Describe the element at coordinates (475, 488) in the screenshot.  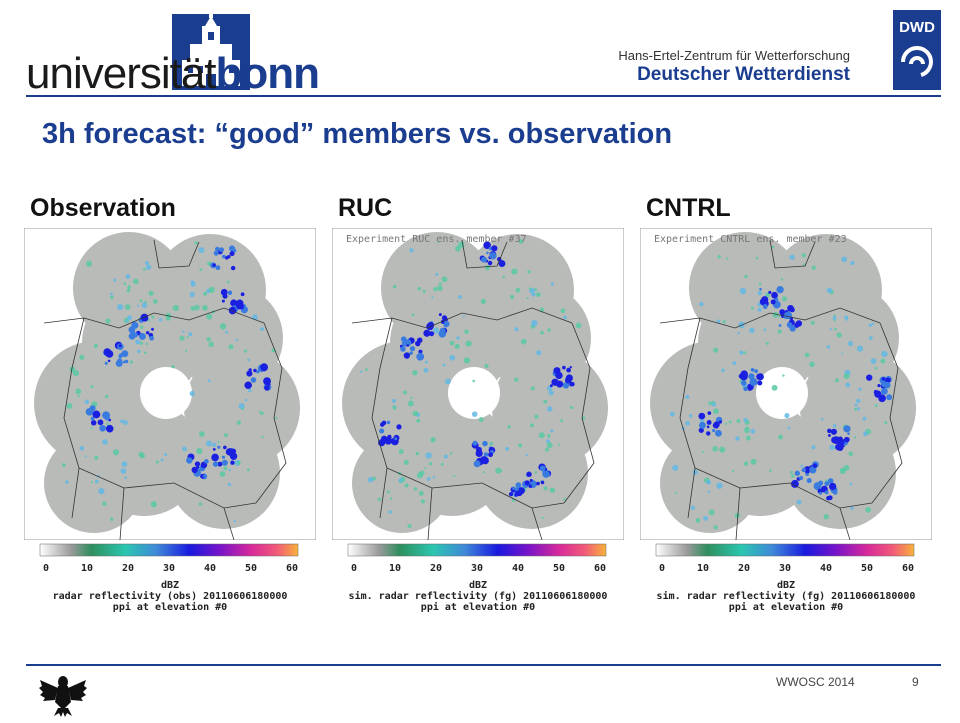
I see `country-border` at that location.